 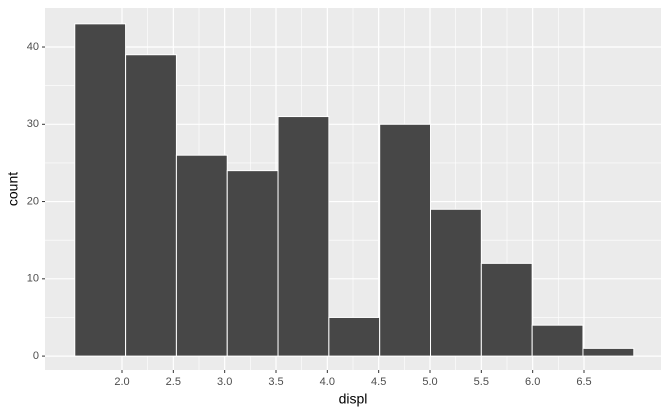 I want to click on x-tick-label: 2.0, so click(x=121, y=382).